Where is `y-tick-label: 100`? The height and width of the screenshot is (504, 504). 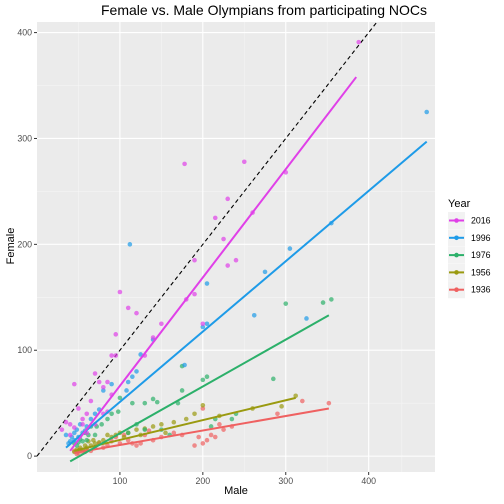 y-tick-label: 100 is located at coordinates (24, 350).